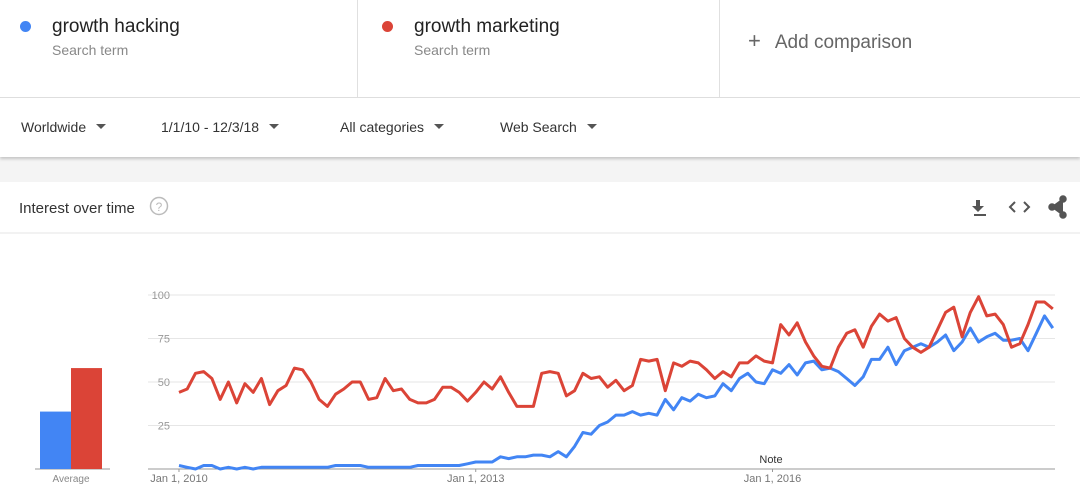 The image size is (1080, 496). Describe the element at coordinates (487, 26) in the screenshot. I see `legend-name: growth marketing` at that location.